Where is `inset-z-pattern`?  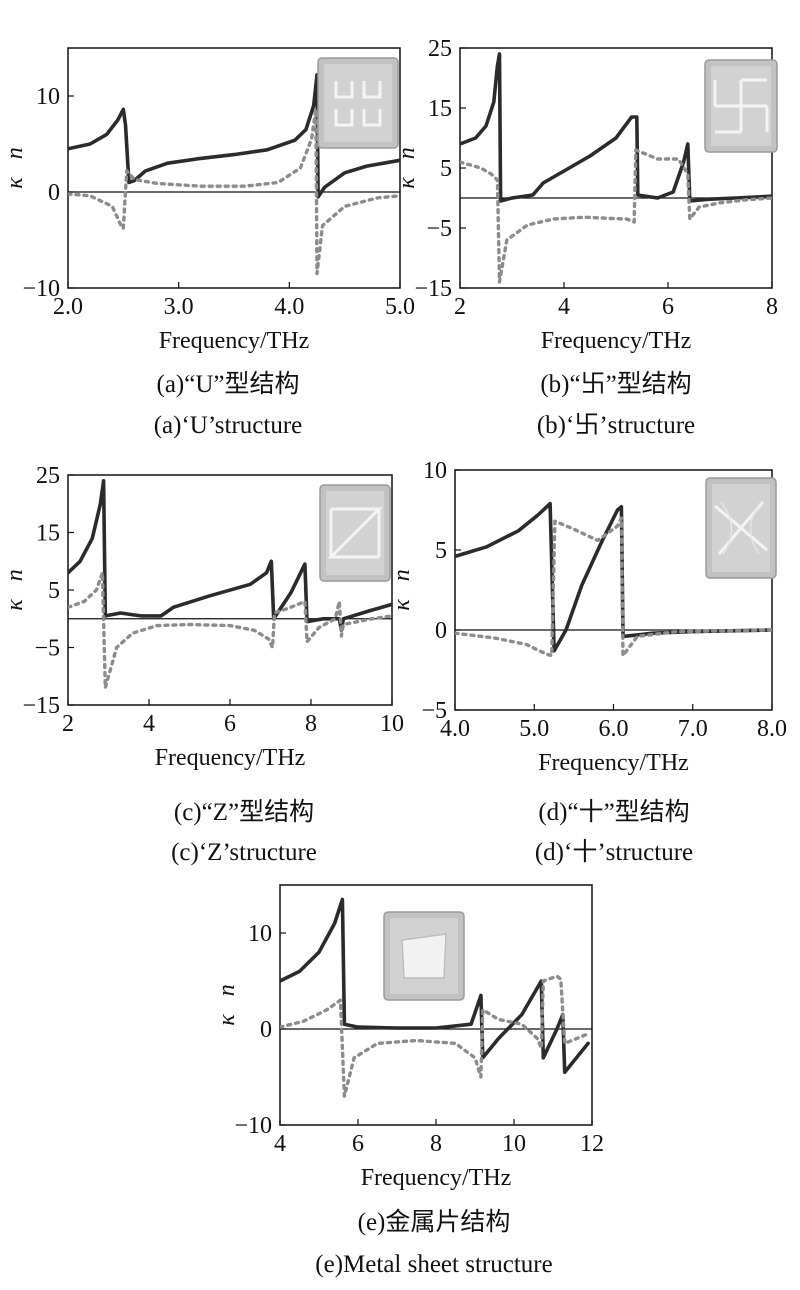
inset-z-pattern is located at coordinates (355, 533).